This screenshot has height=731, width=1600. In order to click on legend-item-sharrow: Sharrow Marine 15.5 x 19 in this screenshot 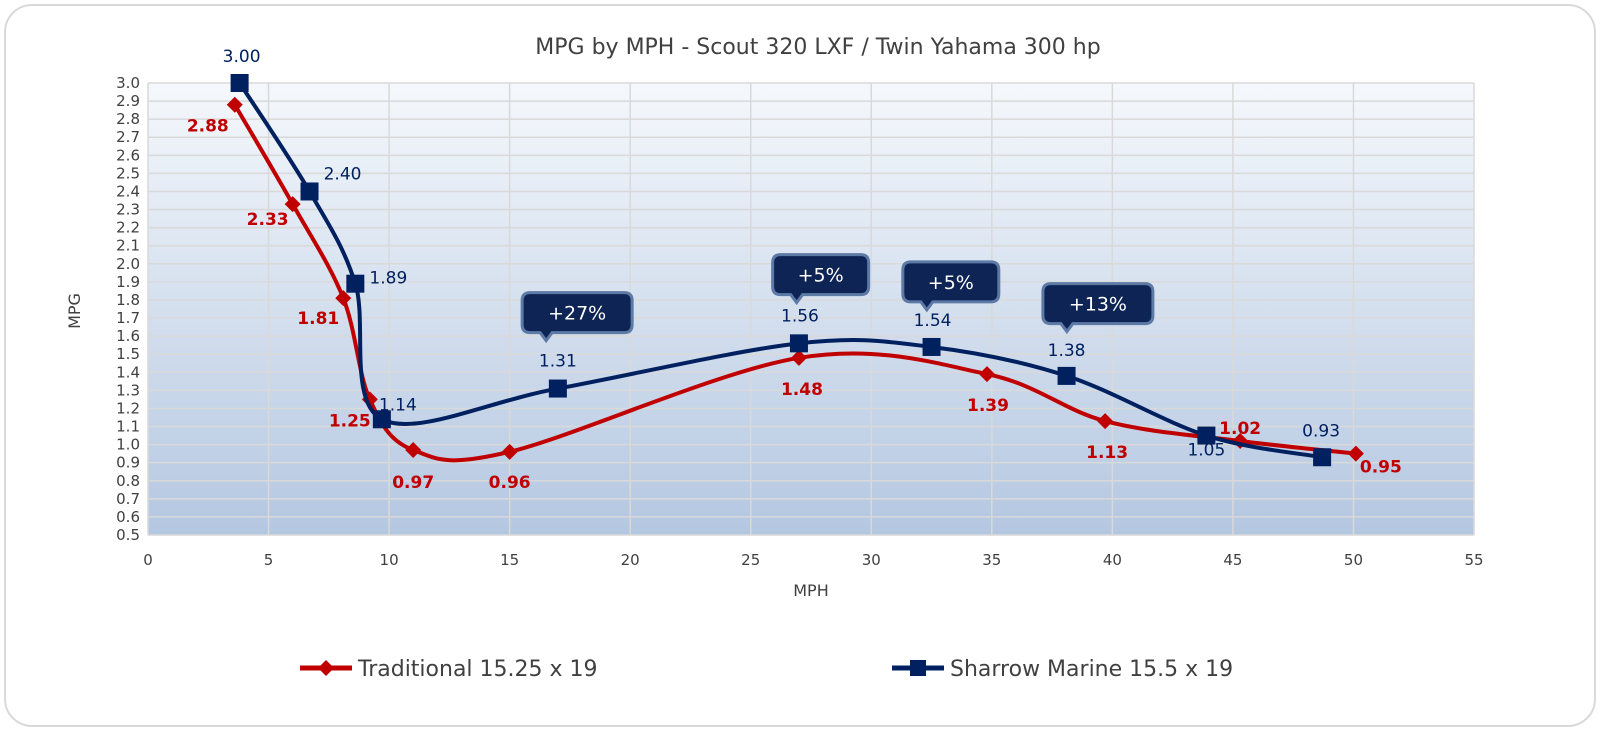, I will do `click(1062, 669)`.